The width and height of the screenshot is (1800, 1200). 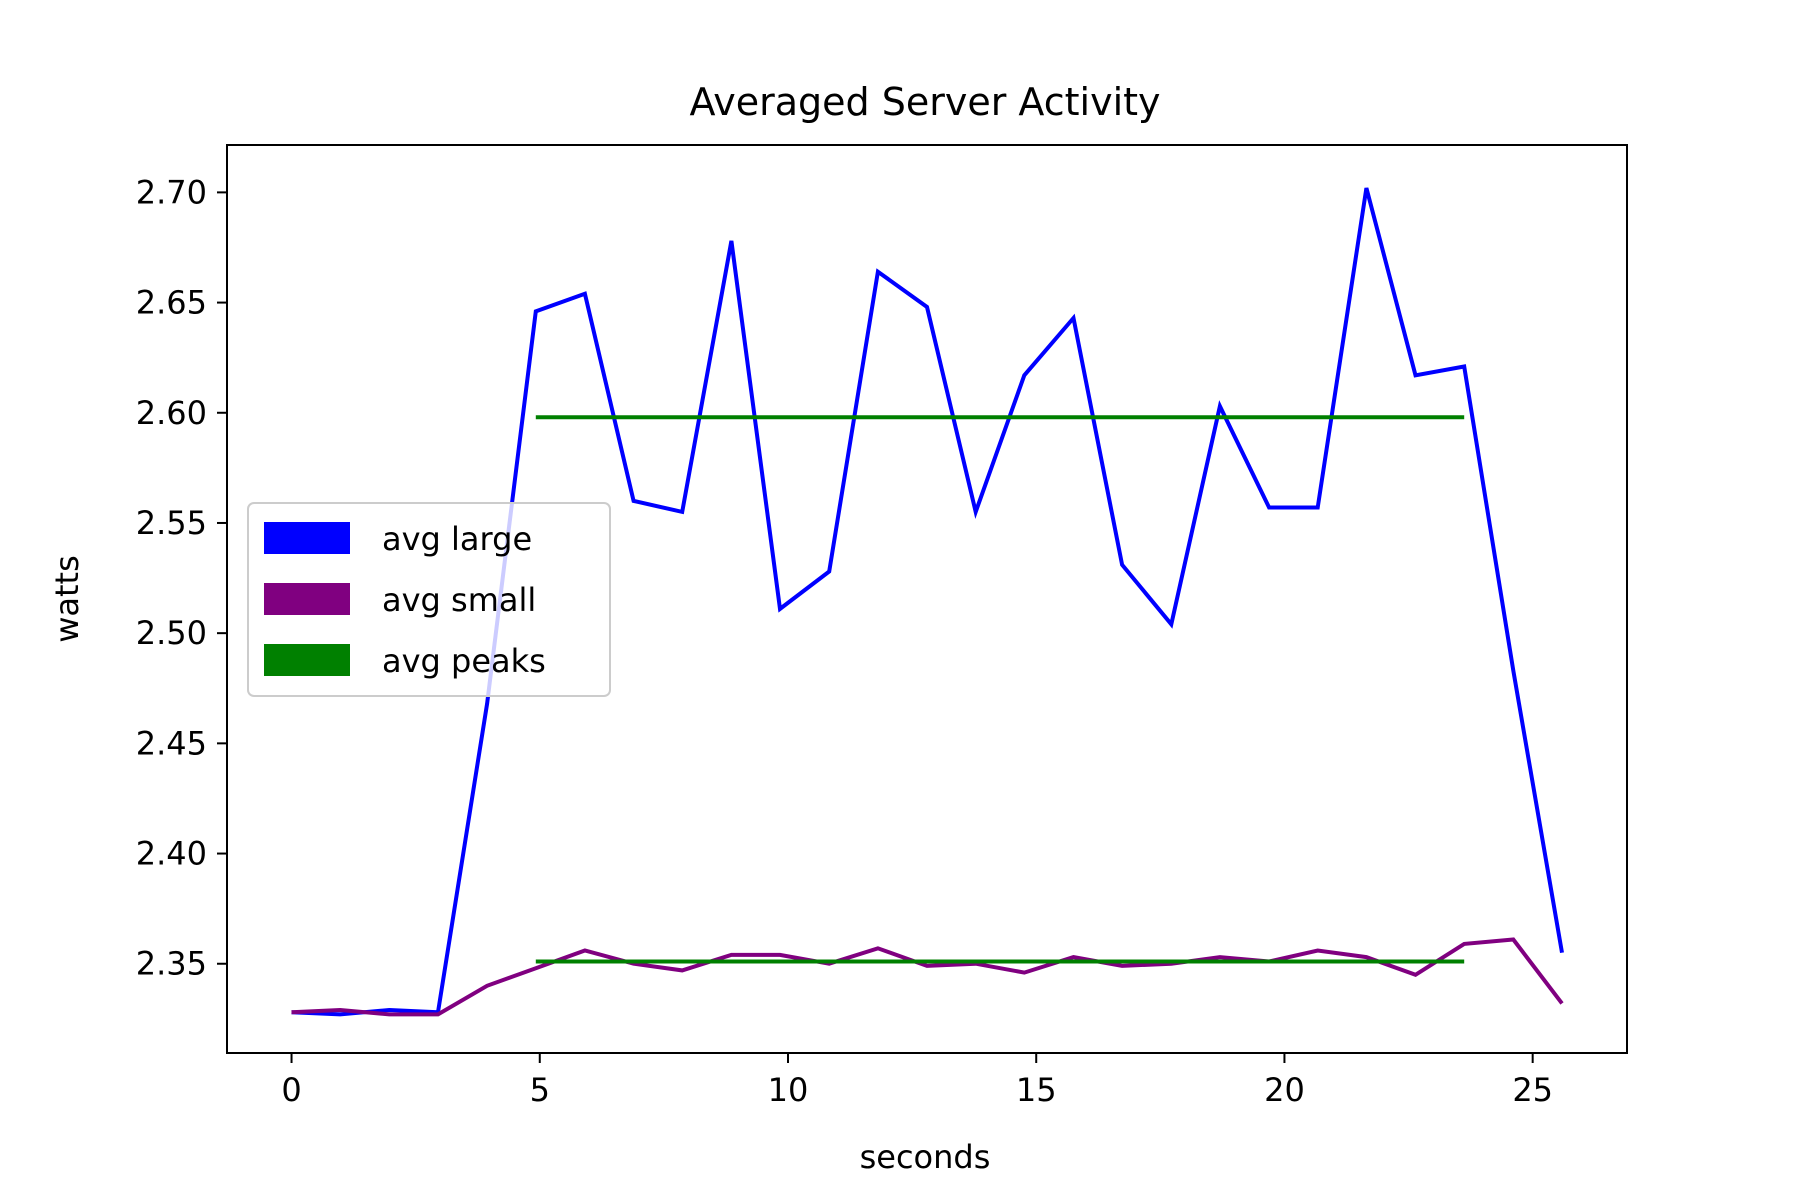 I want to click on x-tick-label: 5, so click(x=540, y=1090).